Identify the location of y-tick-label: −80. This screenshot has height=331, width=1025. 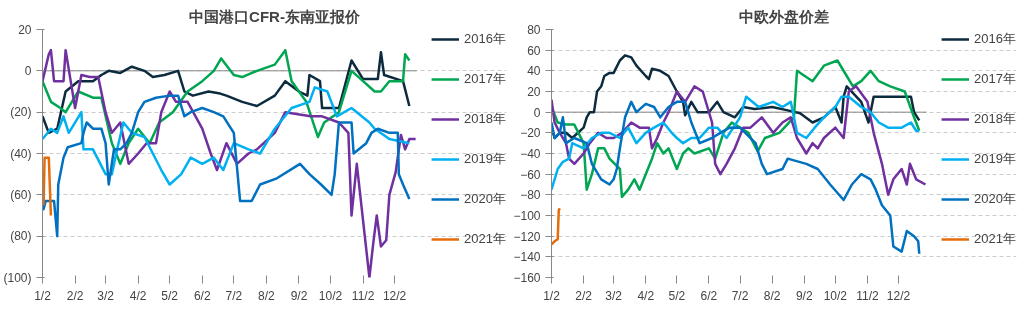
(530, 195).